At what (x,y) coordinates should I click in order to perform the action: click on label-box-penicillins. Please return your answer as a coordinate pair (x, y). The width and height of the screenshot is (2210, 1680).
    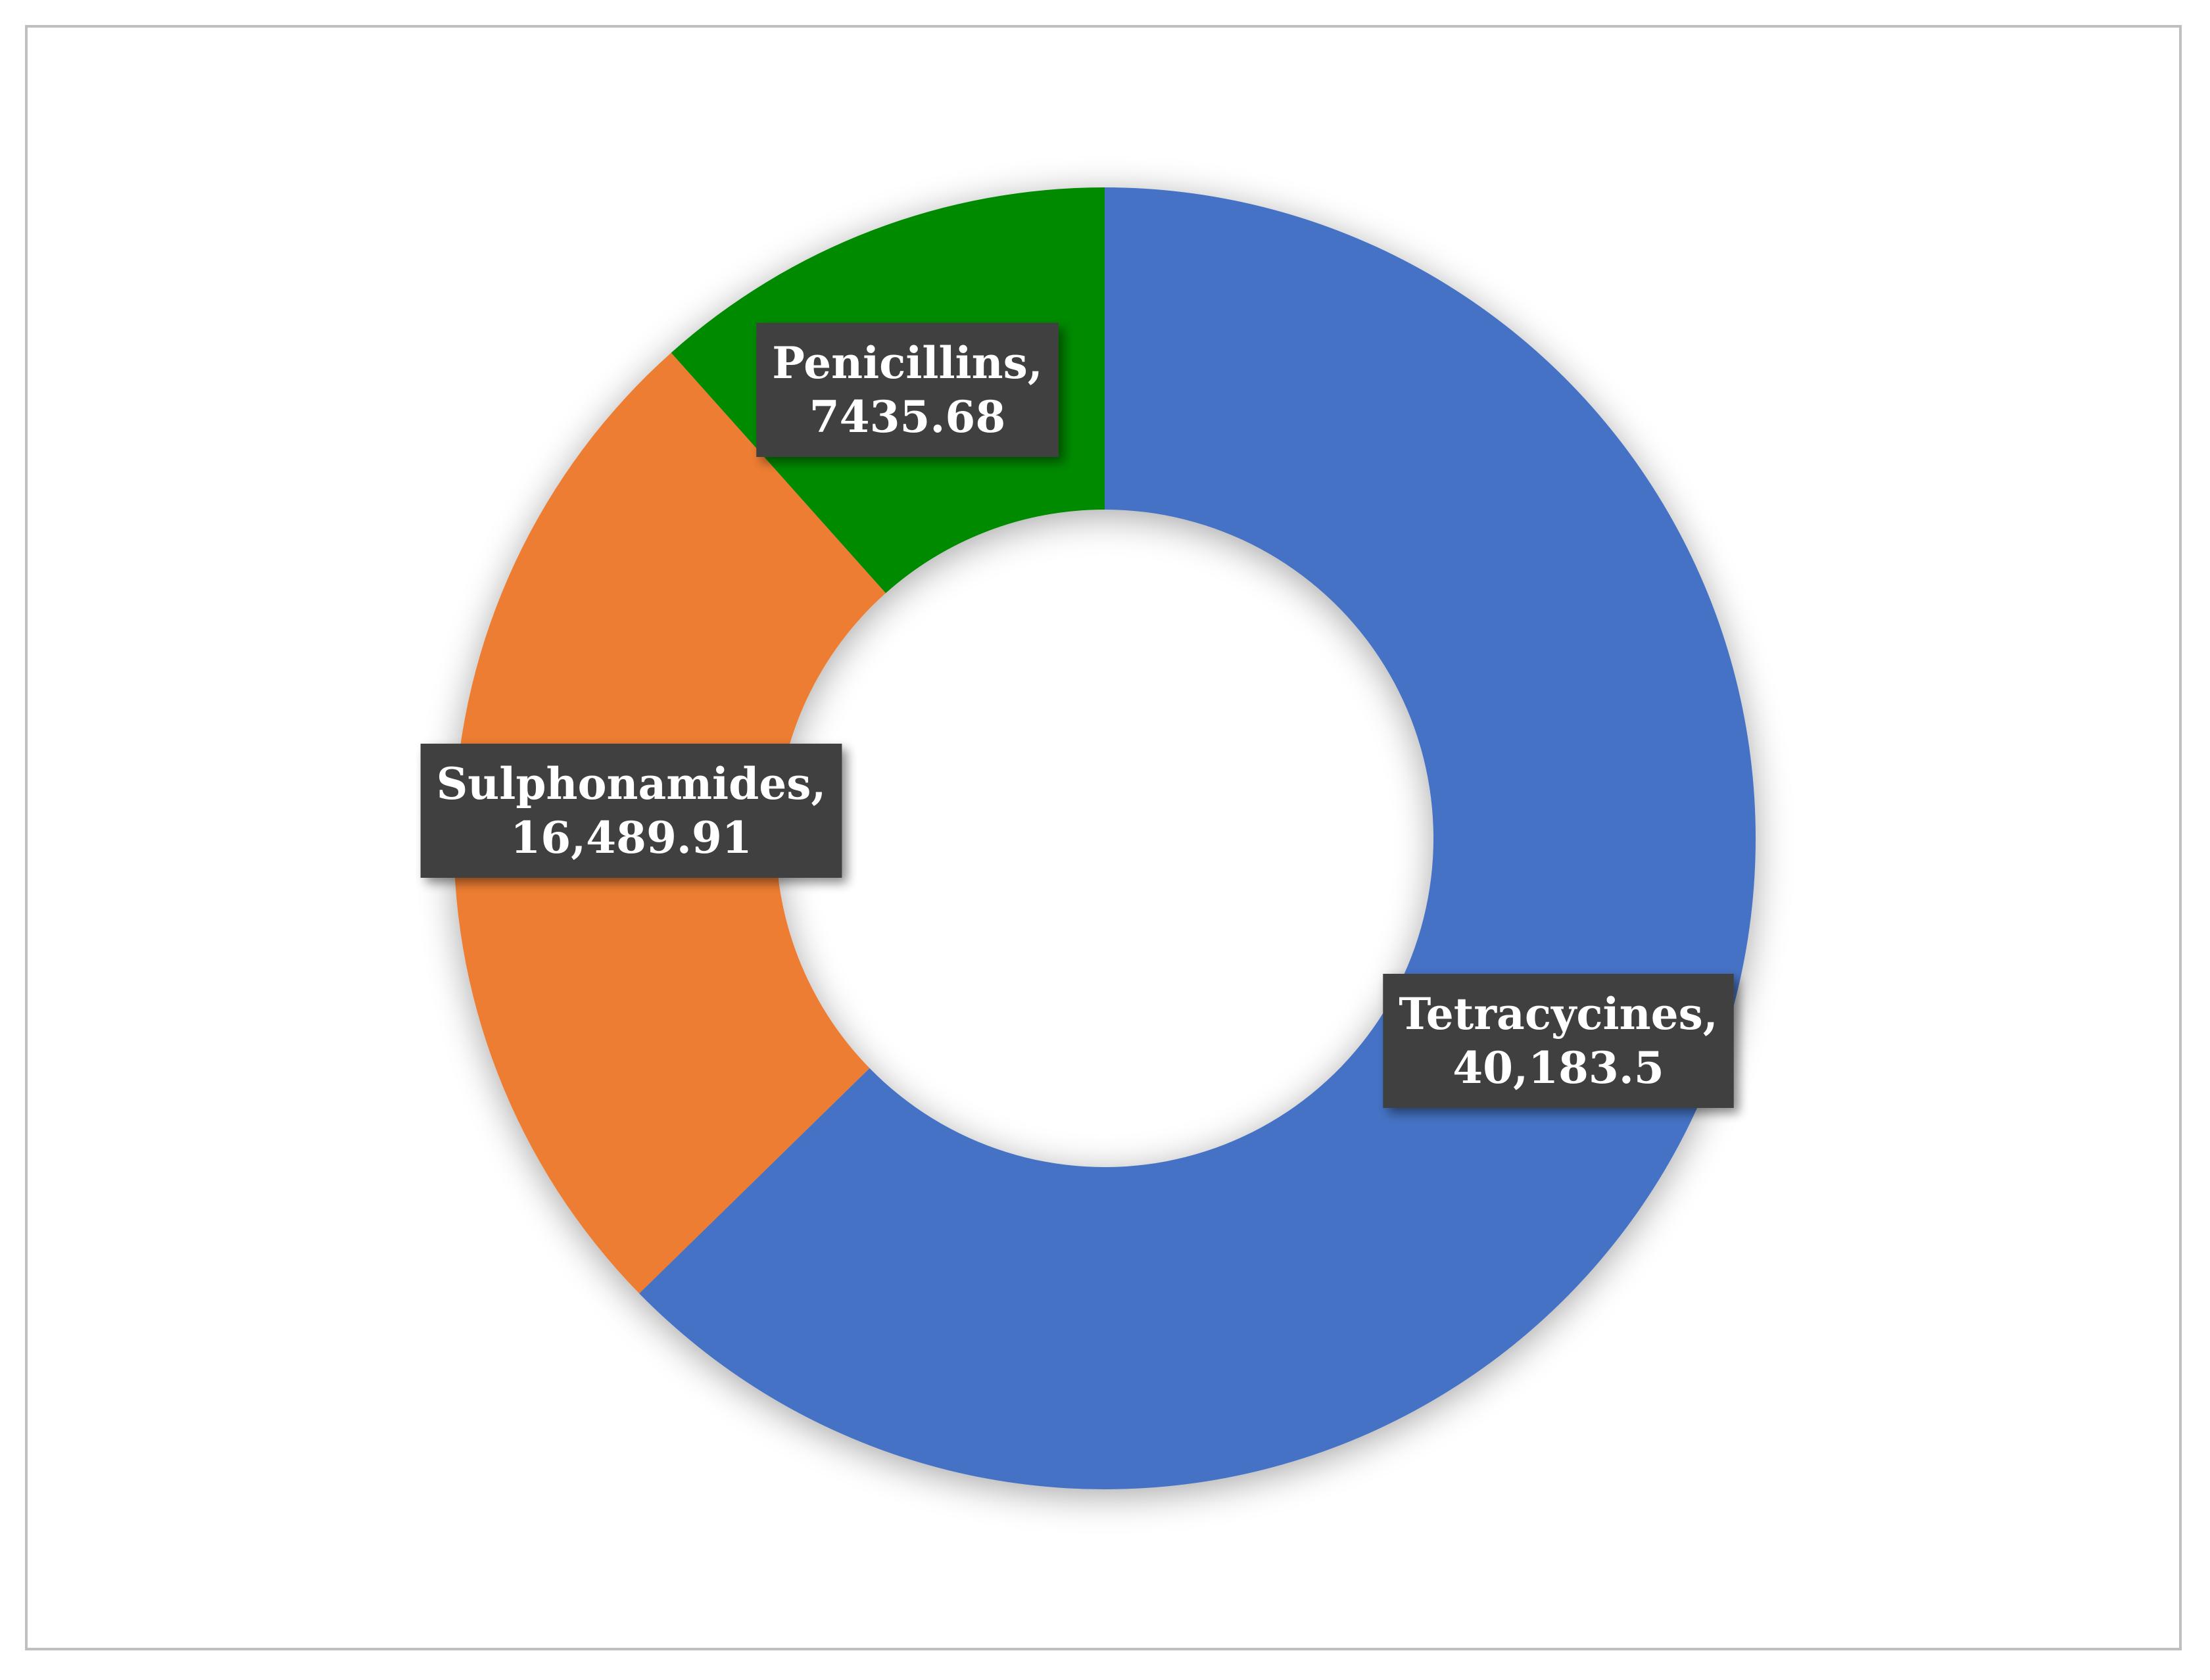
    Looking at the image, I should click on (907, 390).